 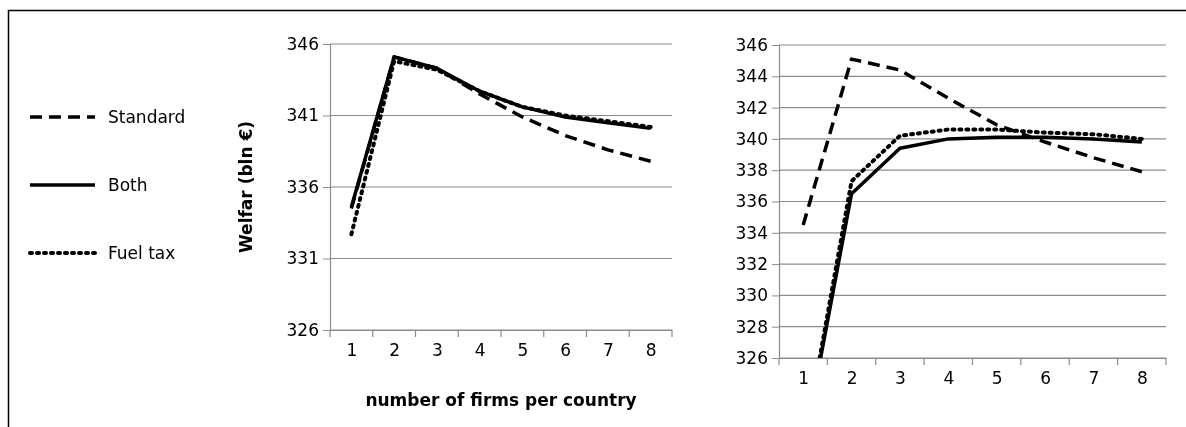 I want to click on legend-label: Both, so click(x=128, y=185).